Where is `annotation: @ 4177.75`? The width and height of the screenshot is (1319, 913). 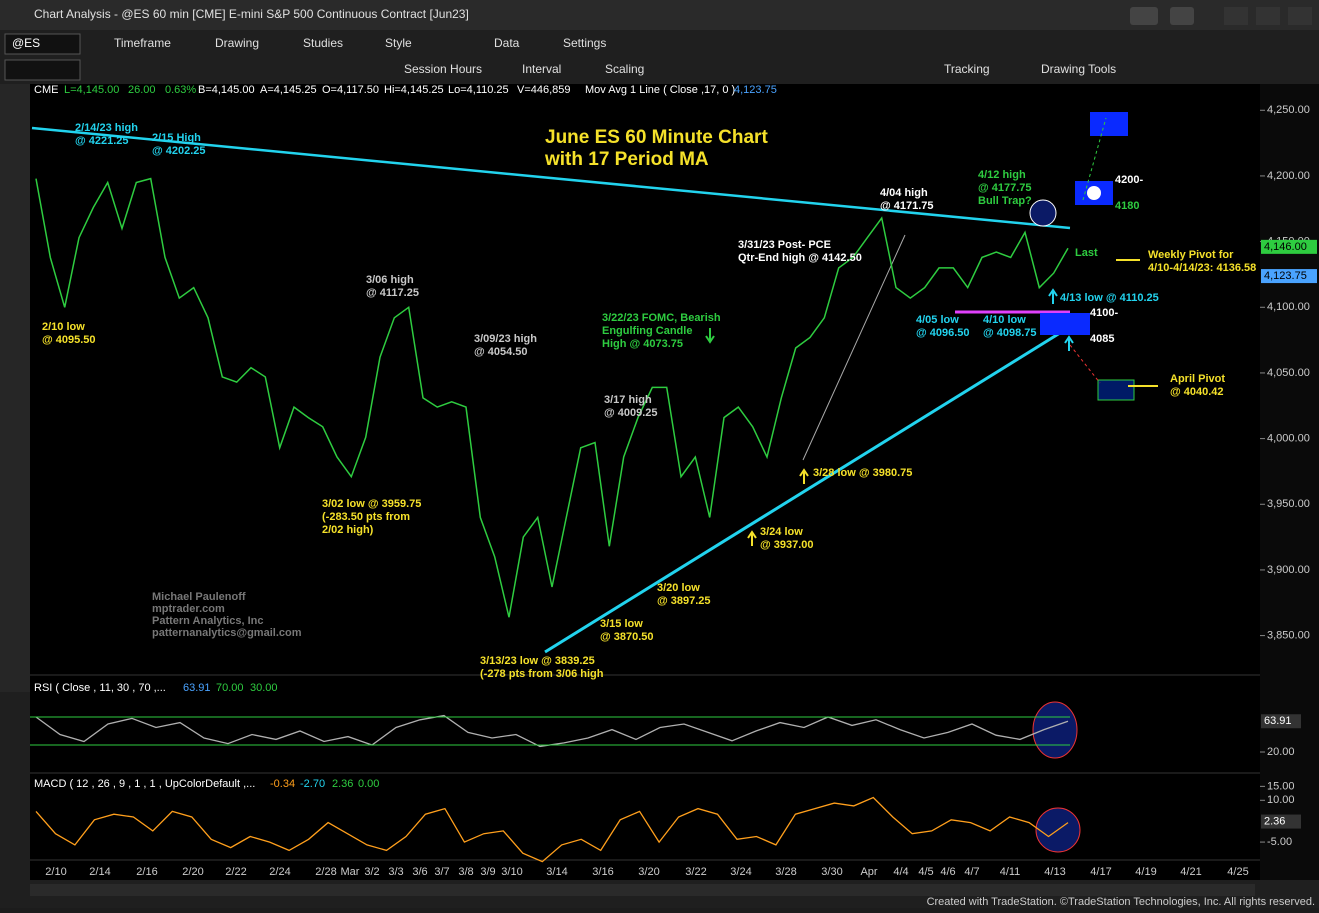 annotation: @ 4177.75 is located at coordinates (1005, 188).